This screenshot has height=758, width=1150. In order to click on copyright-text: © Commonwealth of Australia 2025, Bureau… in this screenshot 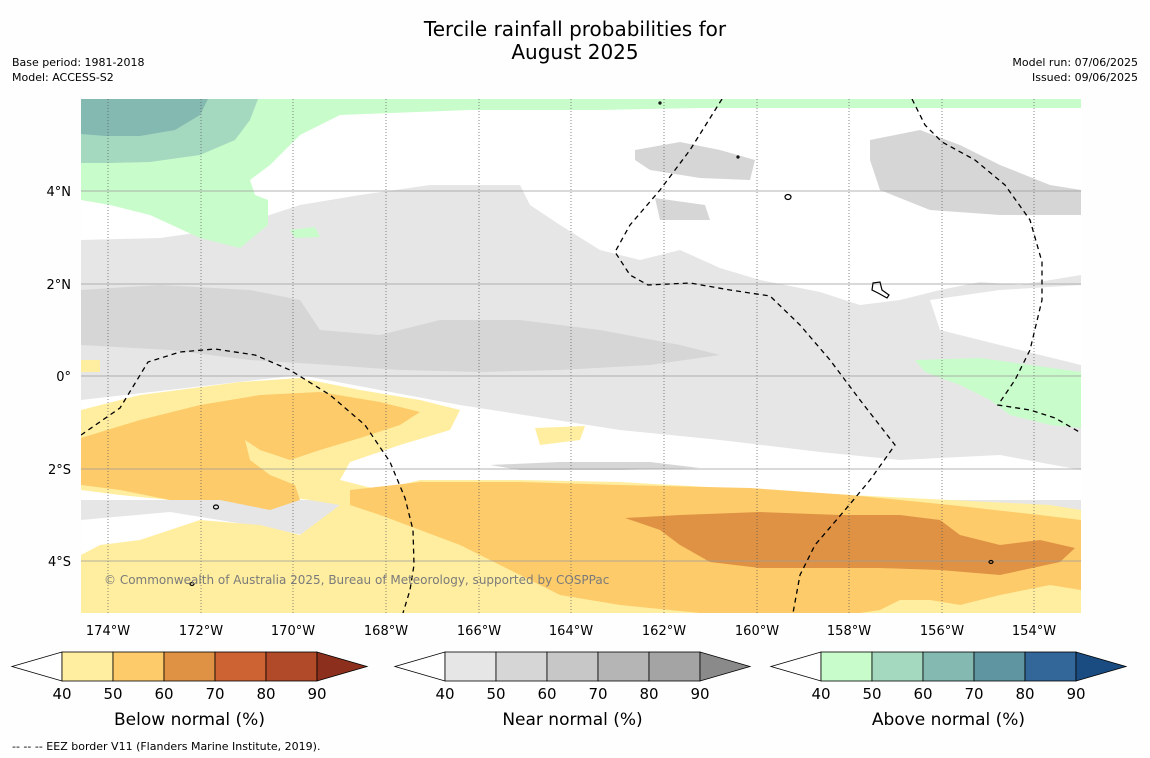, I will do `click(356, 580)`.